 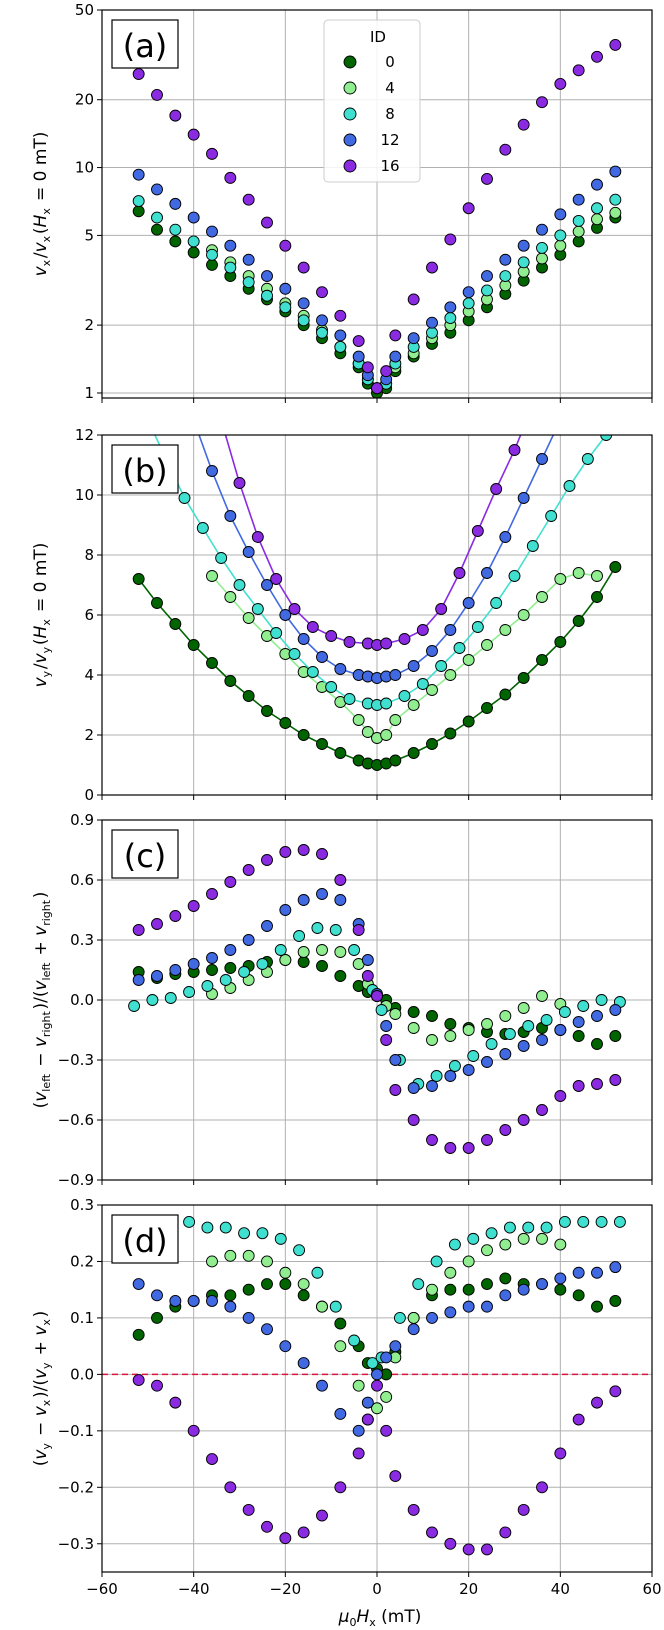 What do you see at coordinates (102, 1589) in the screenshot?
I see `x-tick-label: −60` at bounding box center [102, 1589].